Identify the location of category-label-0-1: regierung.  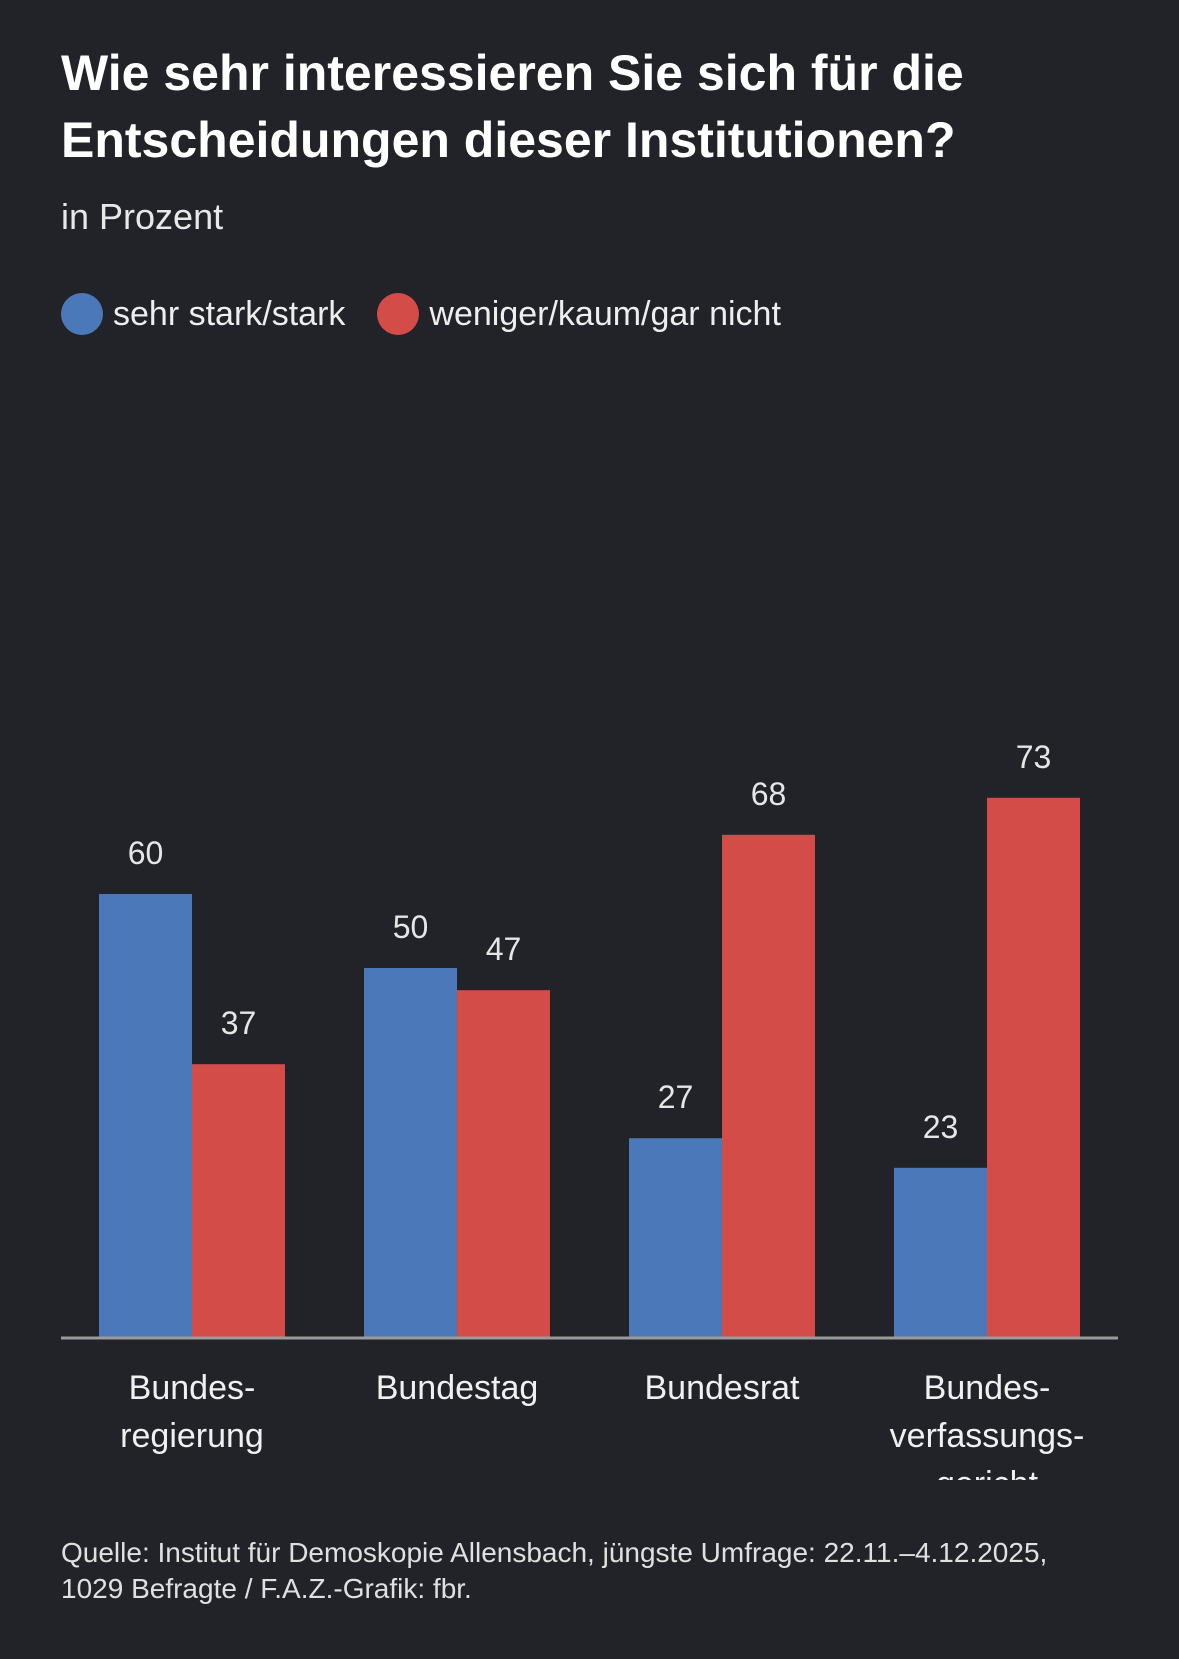
(192, 1436).